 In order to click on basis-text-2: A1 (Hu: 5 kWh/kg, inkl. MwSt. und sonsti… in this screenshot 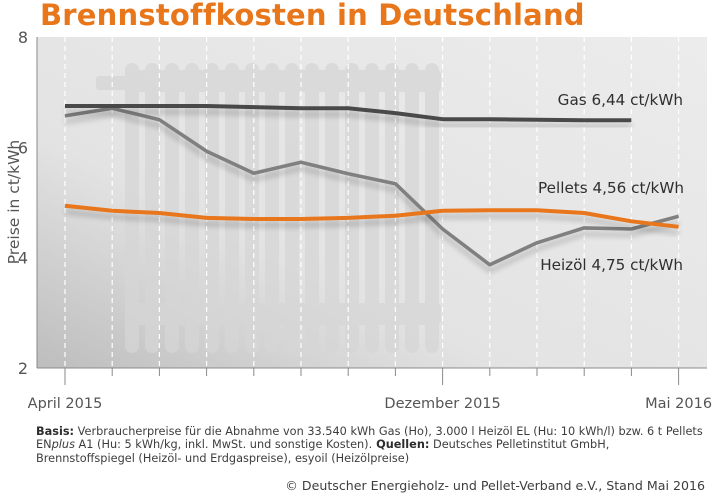, I will do `click(223, 445)`.